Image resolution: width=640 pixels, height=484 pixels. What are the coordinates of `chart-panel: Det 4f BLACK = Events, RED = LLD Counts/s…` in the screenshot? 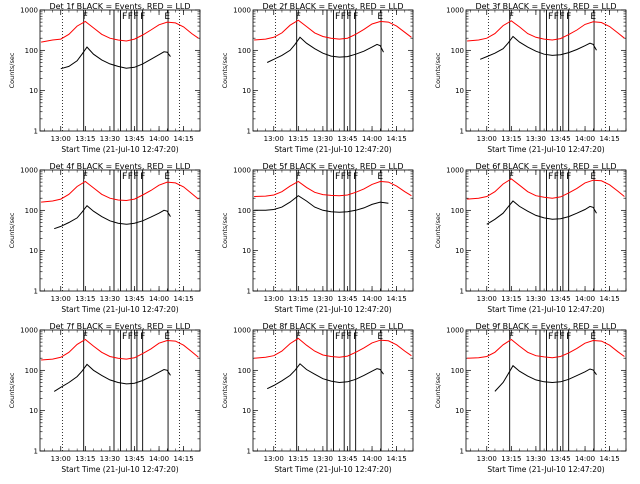 It's located at (104, 238).